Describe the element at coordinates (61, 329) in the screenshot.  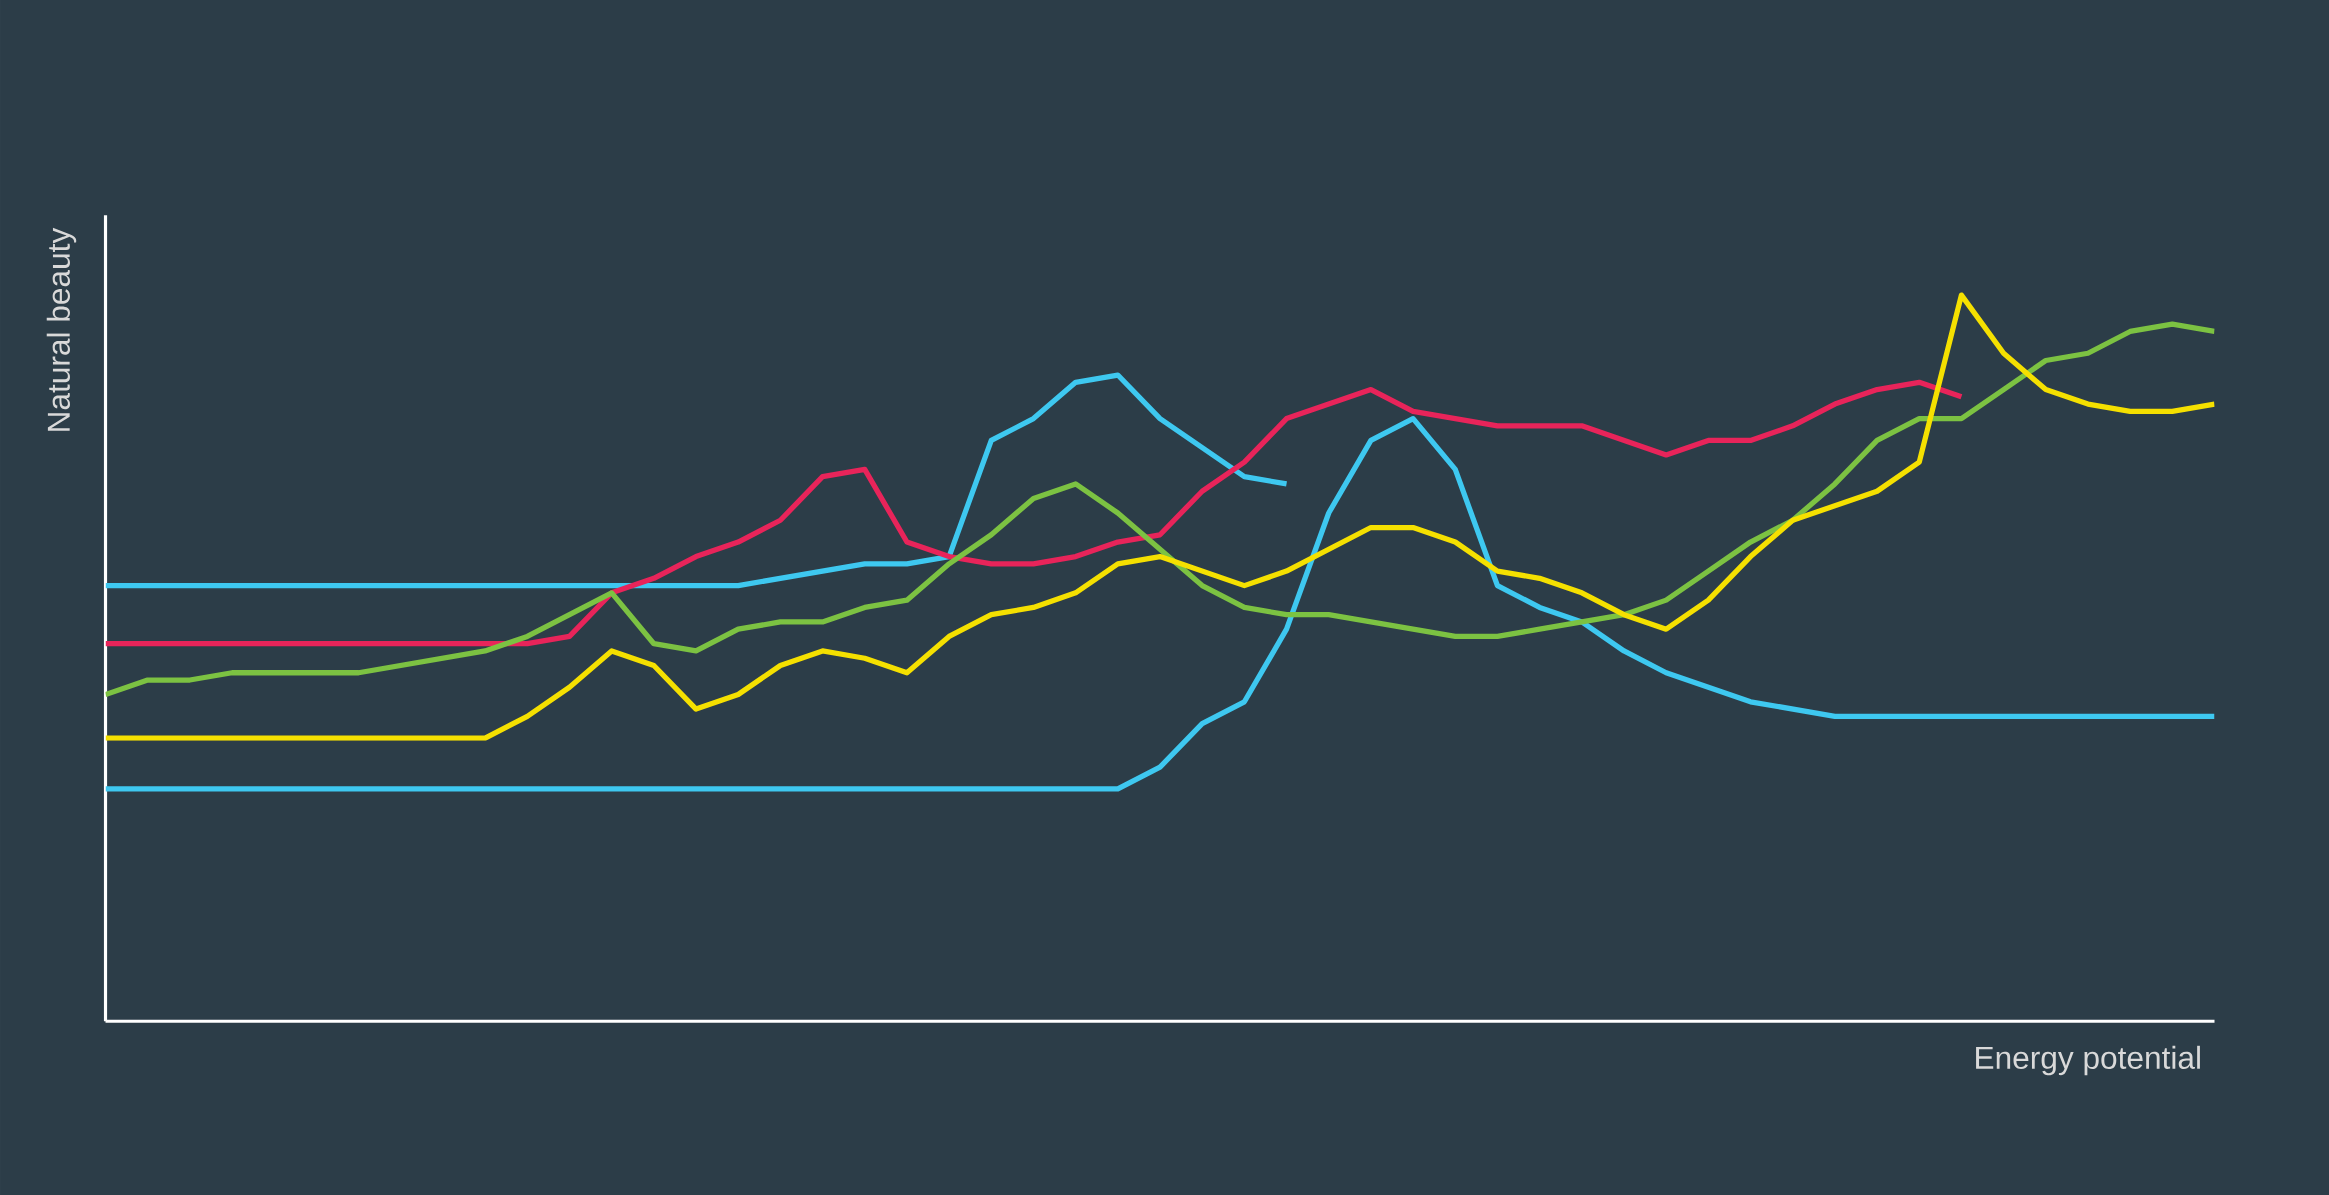
I see `y-axis-title: Natural beauty` at that location.